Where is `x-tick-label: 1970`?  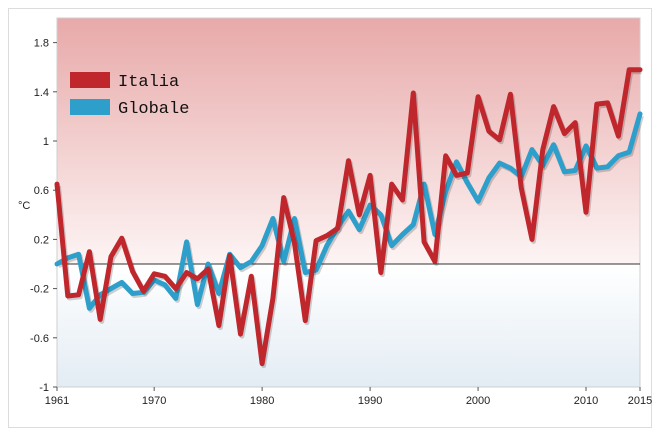 x-tick-label: 1970 is located at coordinates (154, 401).